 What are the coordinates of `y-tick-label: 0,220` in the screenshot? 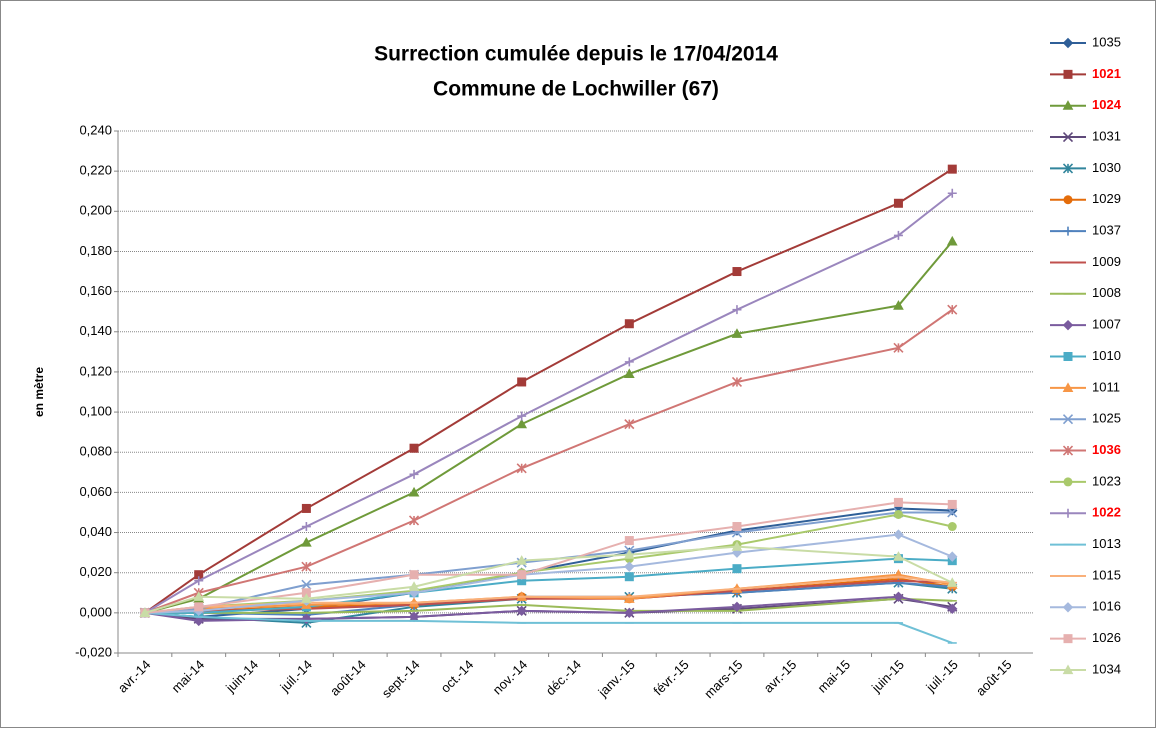 It's located at (95, 170).